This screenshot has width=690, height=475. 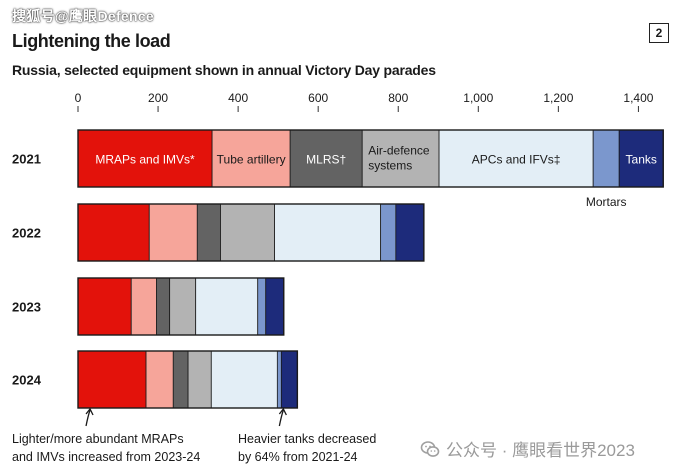 What do you see at coordinates (478, 98) in the screenshot?
I see `x-tick-label: 1,000` at bounding box center [478, 98].